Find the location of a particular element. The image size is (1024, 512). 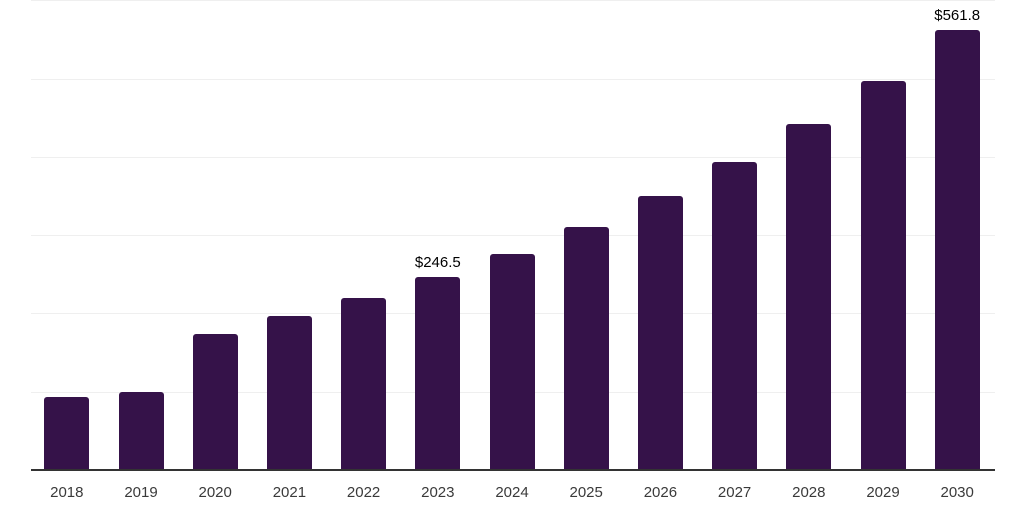

bar-2030 is located at coordinates (957, 250).